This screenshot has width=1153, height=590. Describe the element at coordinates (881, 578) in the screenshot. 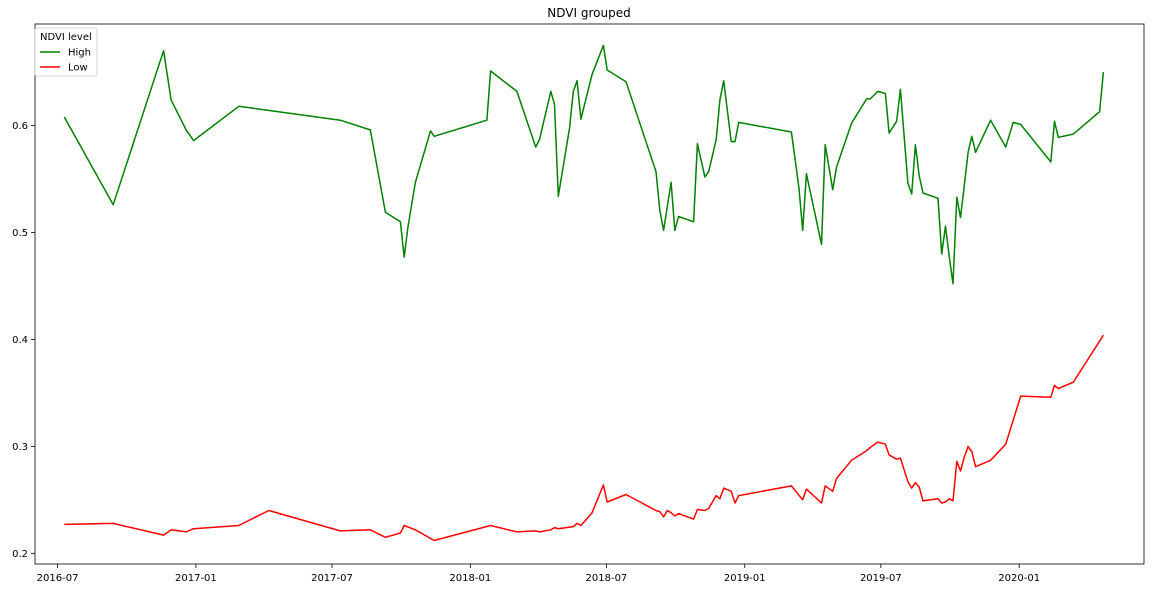

I see `x-tick-label: 2019-07` at that location.